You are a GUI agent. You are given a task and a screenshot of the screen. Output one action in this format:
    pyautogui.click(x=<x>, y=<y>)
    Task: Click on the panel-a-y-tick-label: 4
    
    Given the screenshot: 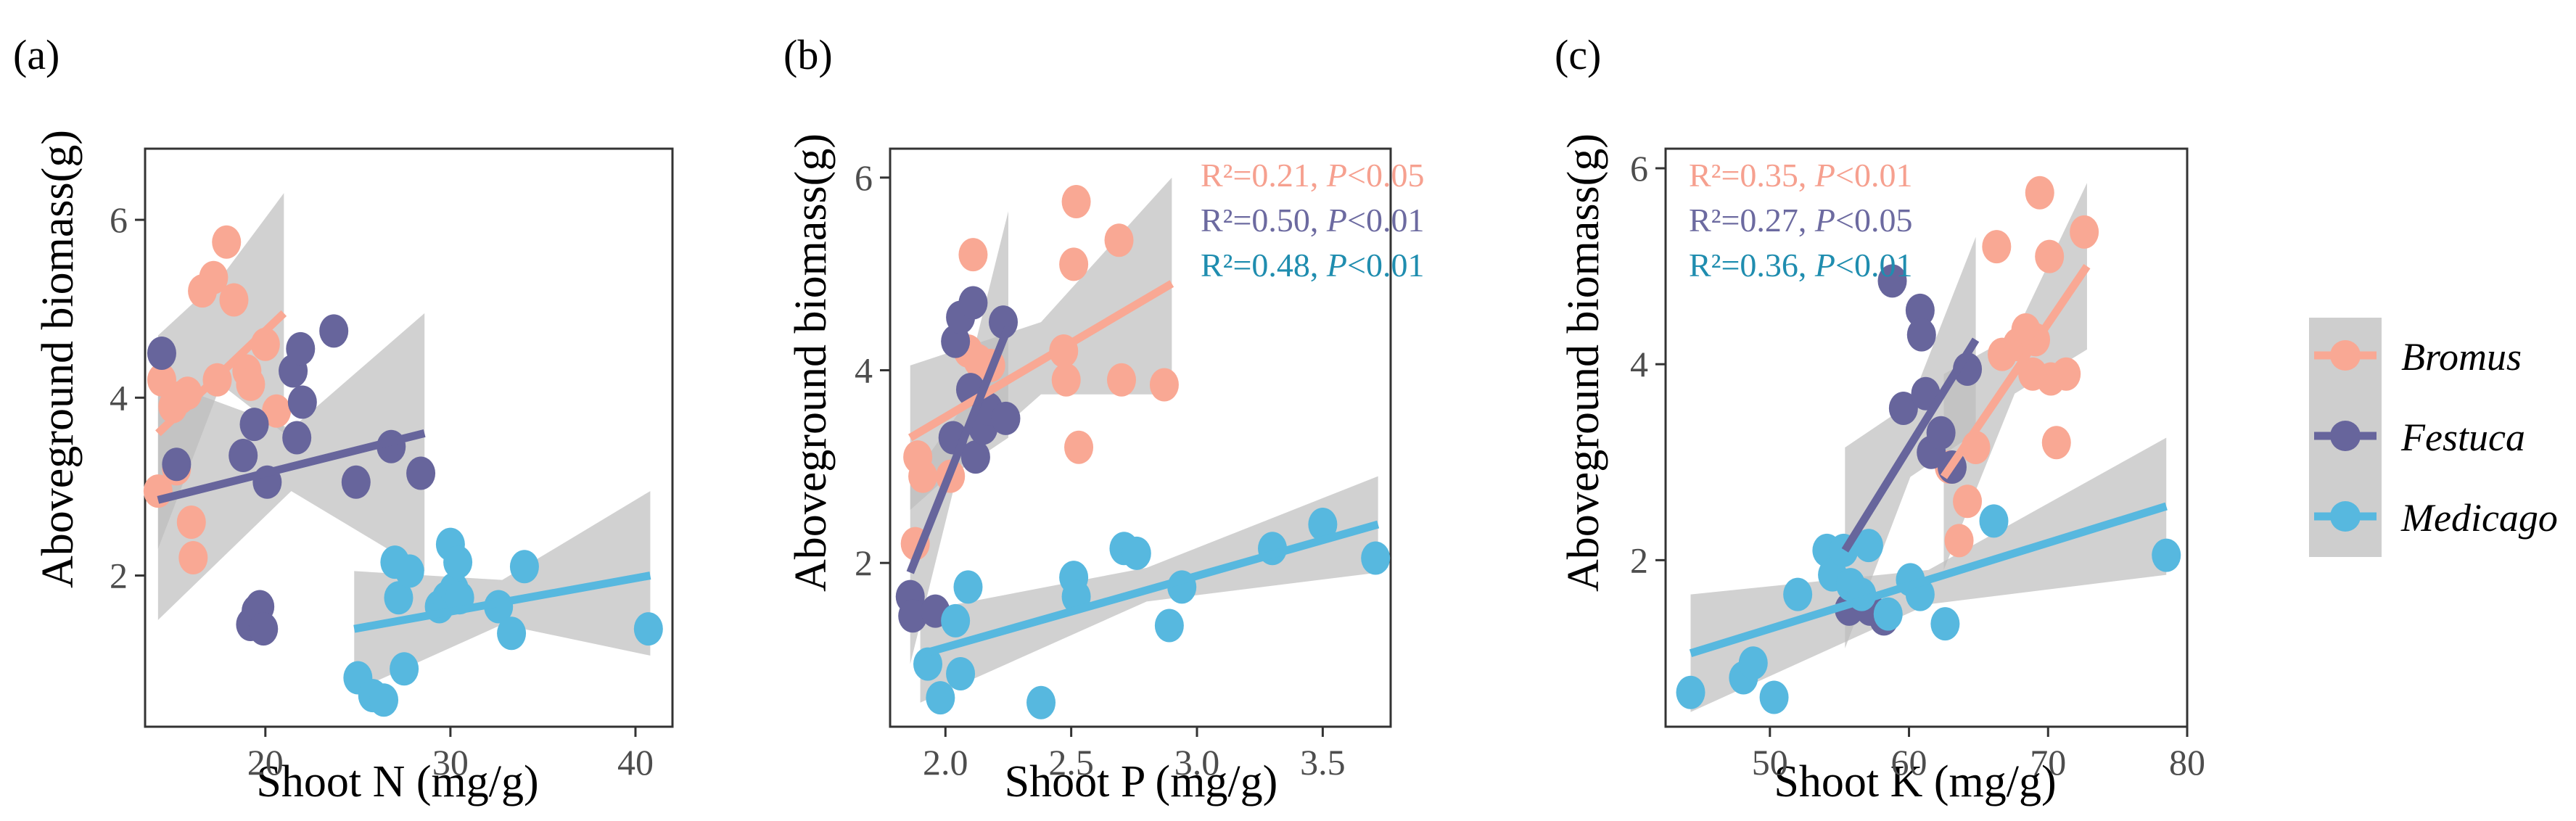 What is the action you would take?
    pyautogui.click(x=119, y=398)
    